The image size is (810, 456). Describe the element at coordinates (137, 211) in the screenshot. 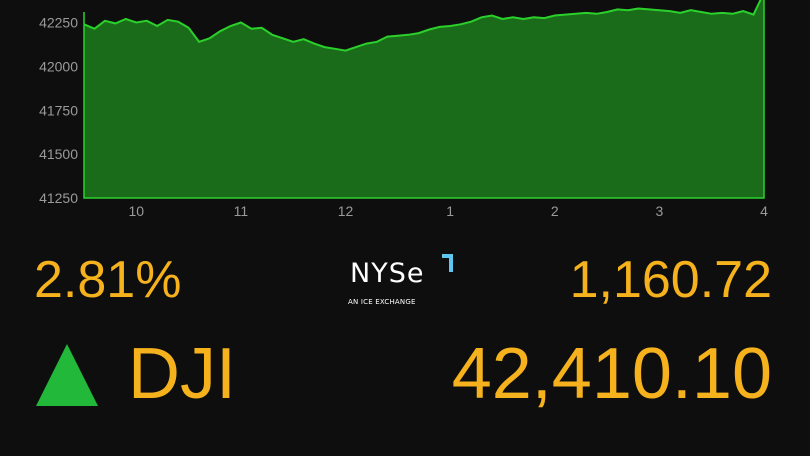

I see `x-tick-label: 10` at that location.